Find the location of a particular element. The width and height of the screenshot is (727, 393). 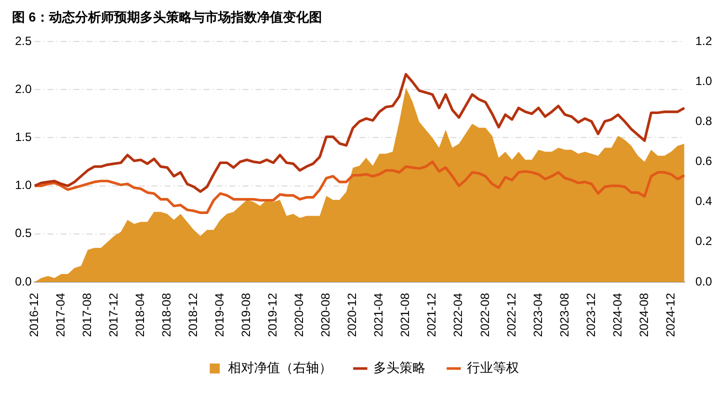

x-tick-label: 2020-12 is located at coordinates (352, 315).